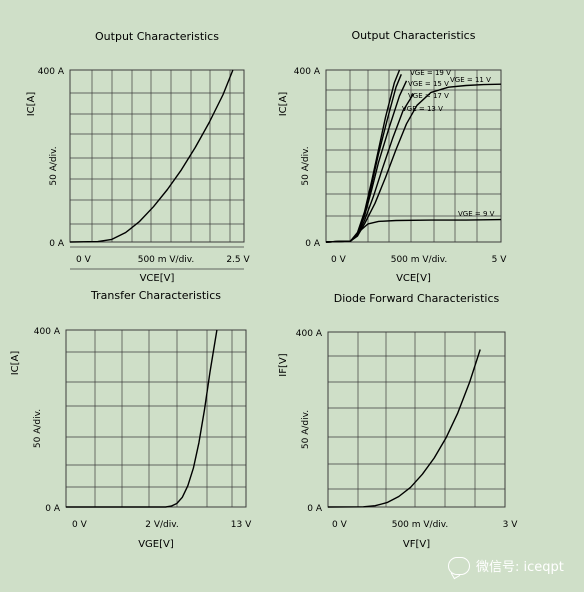 The image size is (584, 592). Describe the element at coordinates (417, 298) in the screenshot. I see `chart-title: Diode Forward Characteristics` at that location.